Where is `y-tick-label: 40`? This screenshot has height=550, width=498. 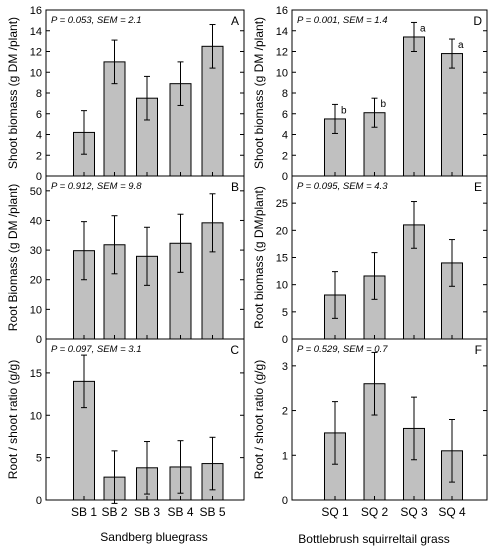
y-tick-label: 40 is located at coordinates (36, 221).